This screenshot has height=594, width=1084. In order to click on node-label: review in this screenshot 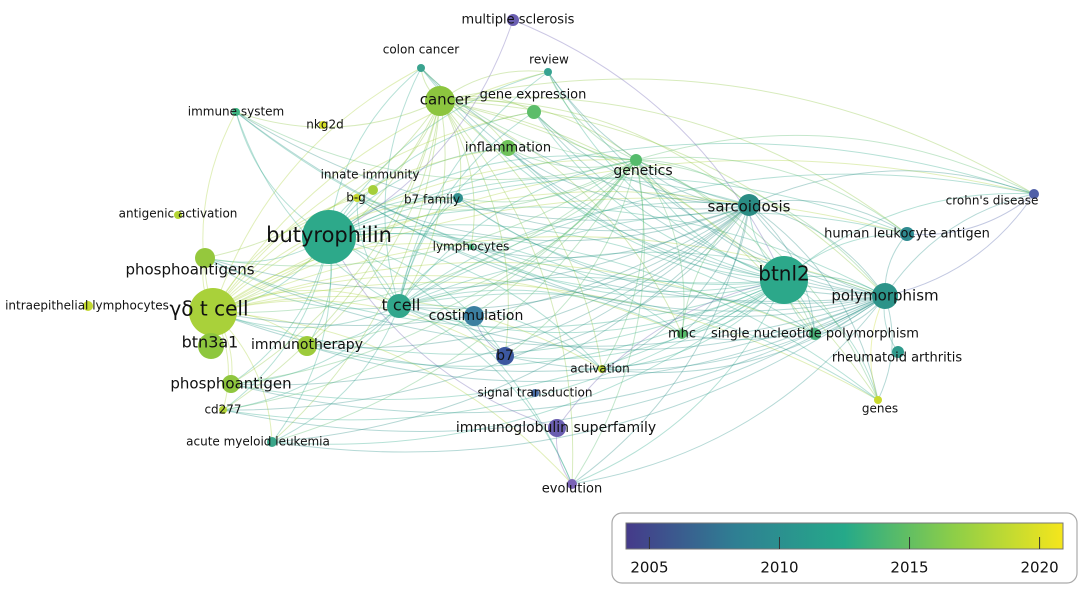, I will do `click(549, 60)`.